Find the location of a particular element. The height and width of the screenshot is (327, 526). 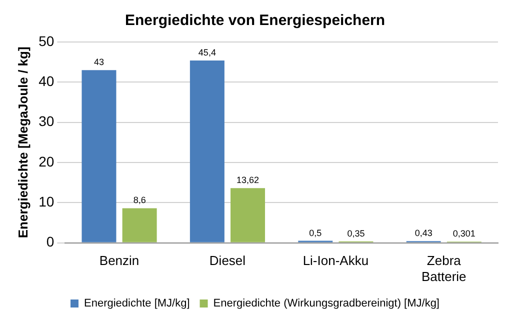

y-tick-label: 0 is located at coordinates (50, 242).